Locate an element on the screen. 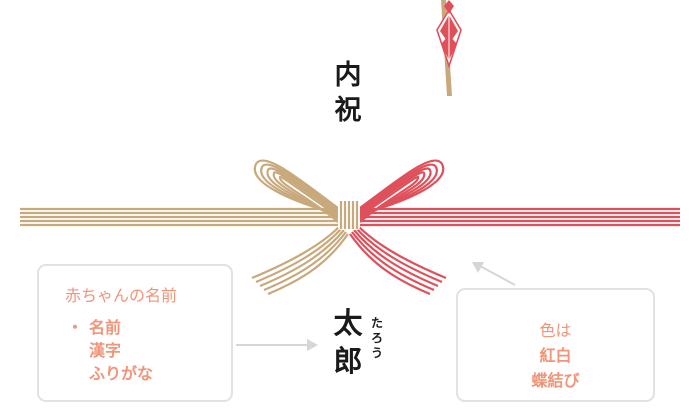 Image resolution: width=700 pixels, height=417 pixels. omotegaki-char: 内 is located at coordinates (348, 75).